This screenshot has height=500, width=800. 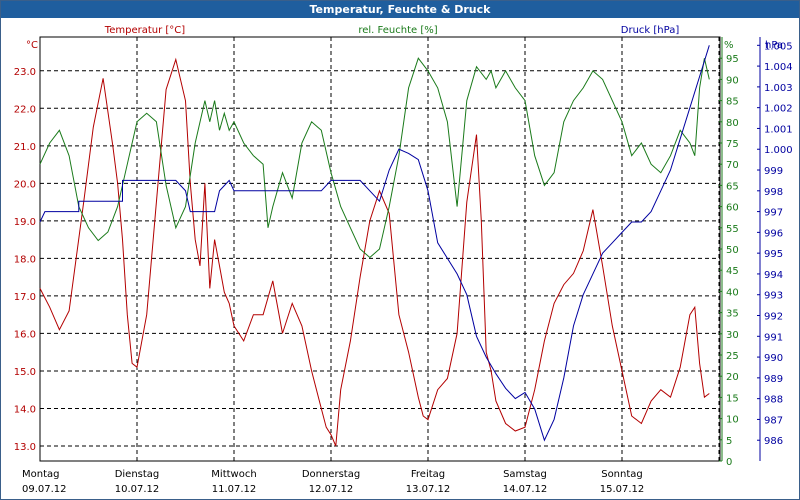 What do you see at coordinates (44, 489) in the screenshot?
I see `x-date-label: 09.07.12` at bounding box center [44, 489].